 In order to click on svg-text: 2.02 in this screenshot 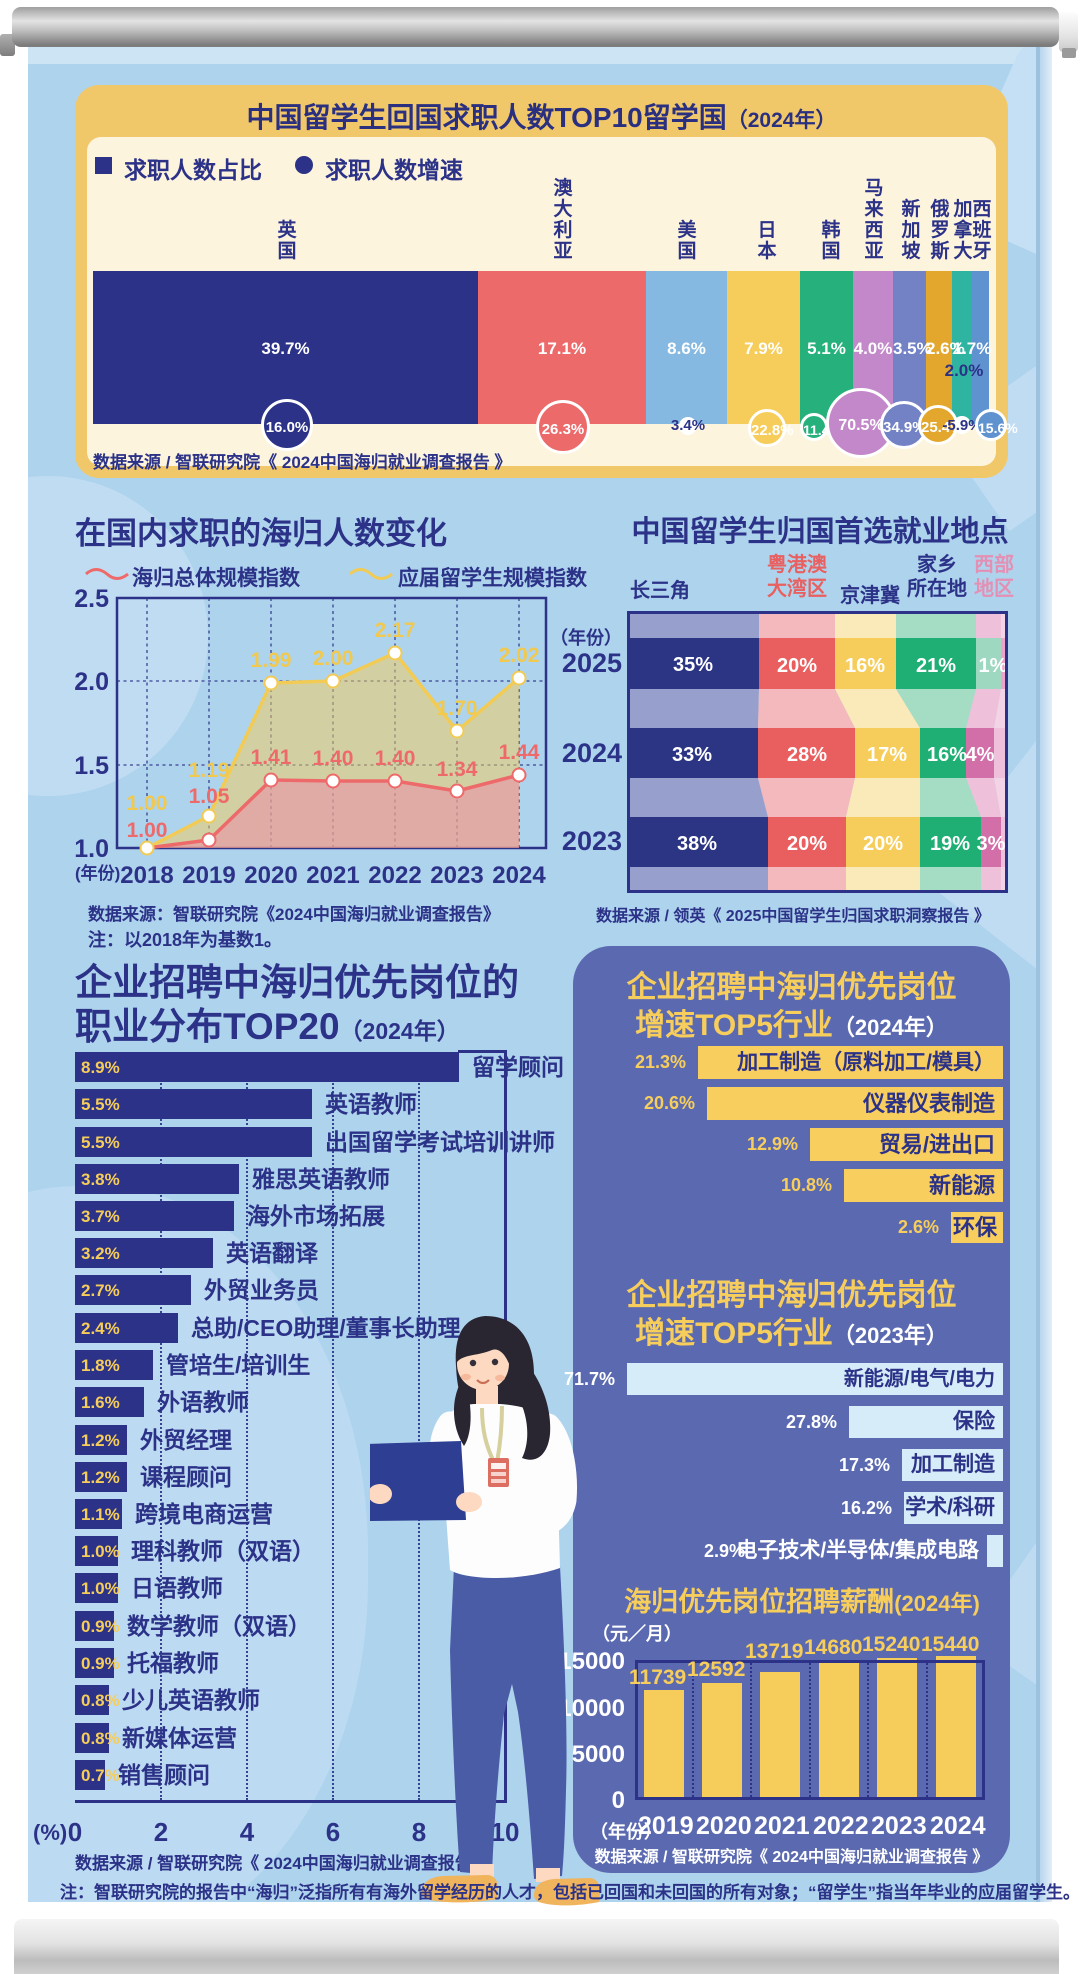, I will do `click(519, 655)`.